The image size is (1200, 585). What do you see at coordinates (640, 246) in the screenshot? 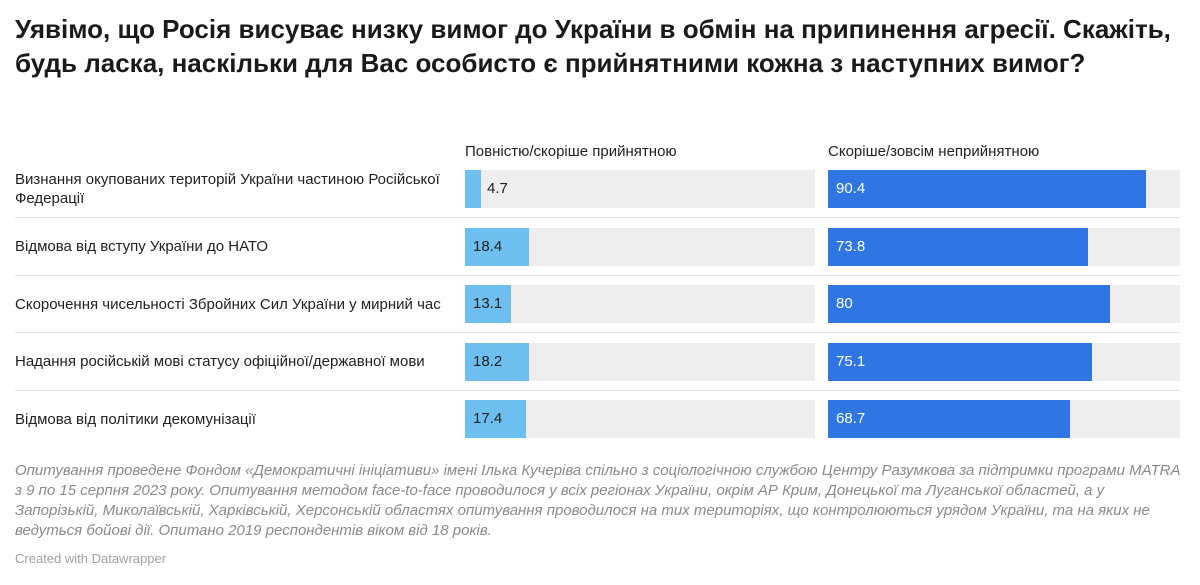
I see `bar-track-acceptable: 18.4` at bounding box center [640, 246].